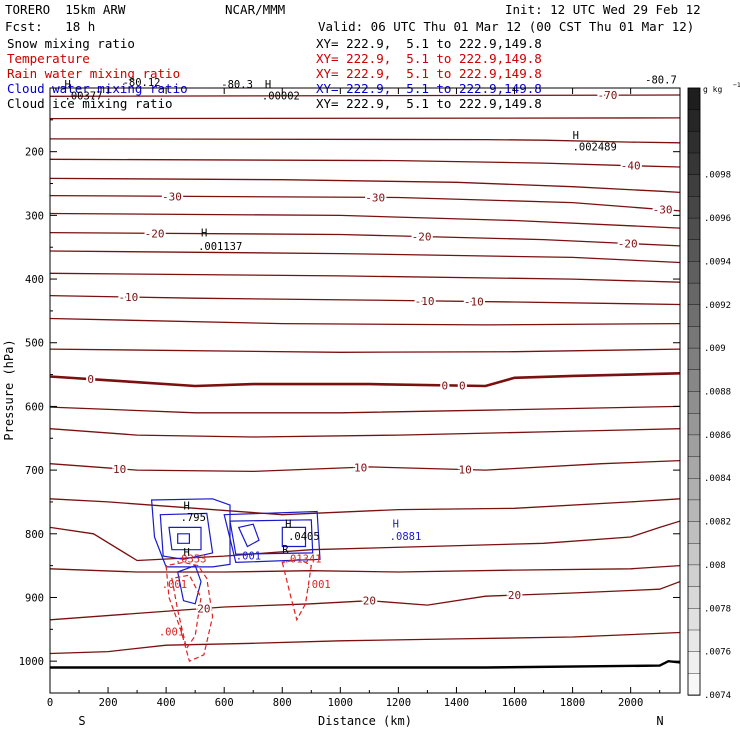  What do you see at coordinates (576, 136) in the screenshot?
I see `ice-max-label: H` at bounding box center [576, 136].